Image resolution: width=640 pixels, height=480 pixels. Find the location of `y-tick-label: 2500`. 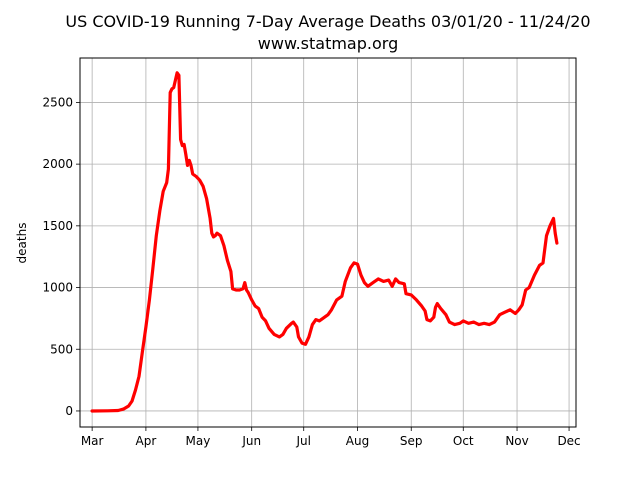

y-tick-label: 2500 is located at coordinates (57, 102).